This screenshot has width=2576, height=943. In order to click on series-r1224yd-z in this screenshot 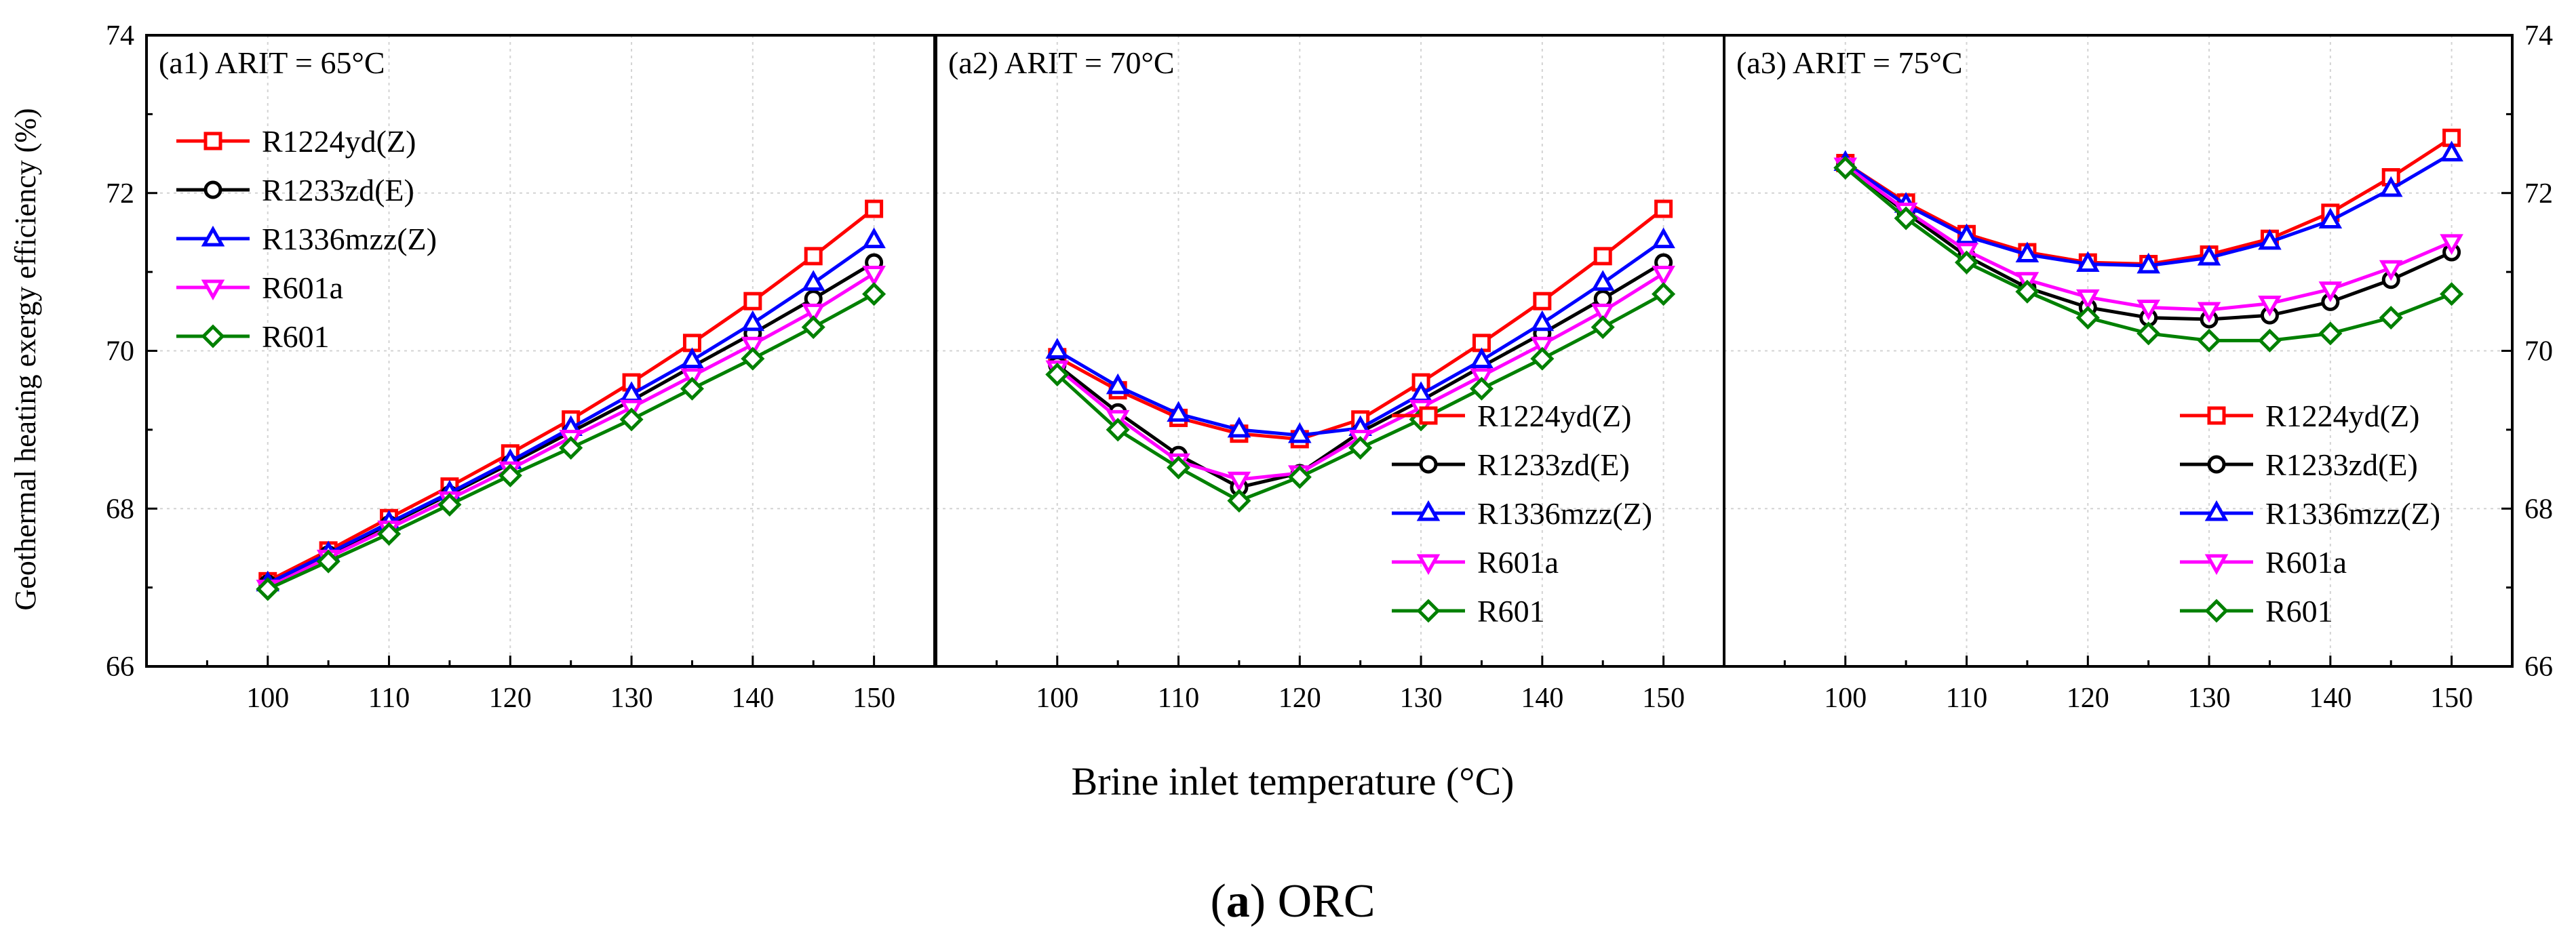, I will do `click(571, 394)`.